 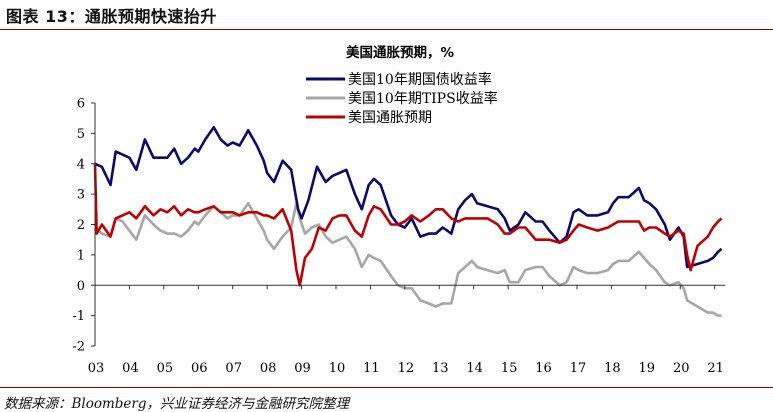 I want to click on legend-label-0: 美国10年期国债收益率, so click(x=420, y=79).